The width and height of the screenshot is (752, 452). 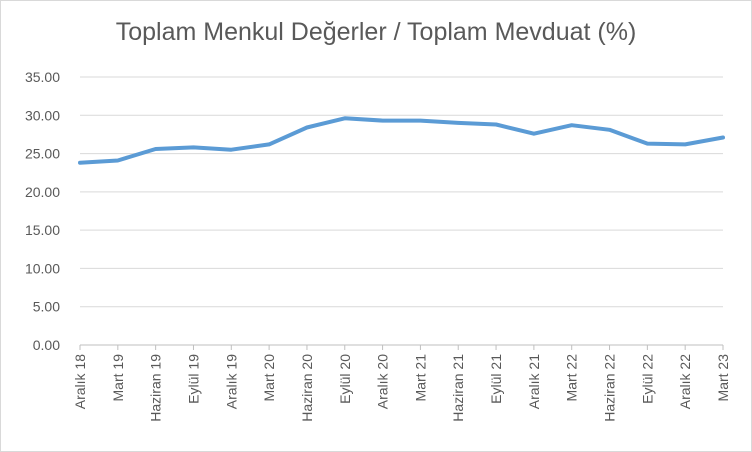 What do you see at coordinates (193, 379) in the screenshot?
I see `x-tick-label: Eylül 19` at bounding box center [193, 379].